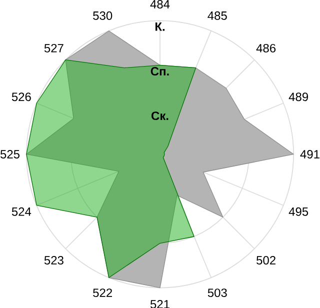  What do you see at coordinates (217, 292) in the screenshot?
I see `spoke-label: 503` at bounding box center [217, 292].